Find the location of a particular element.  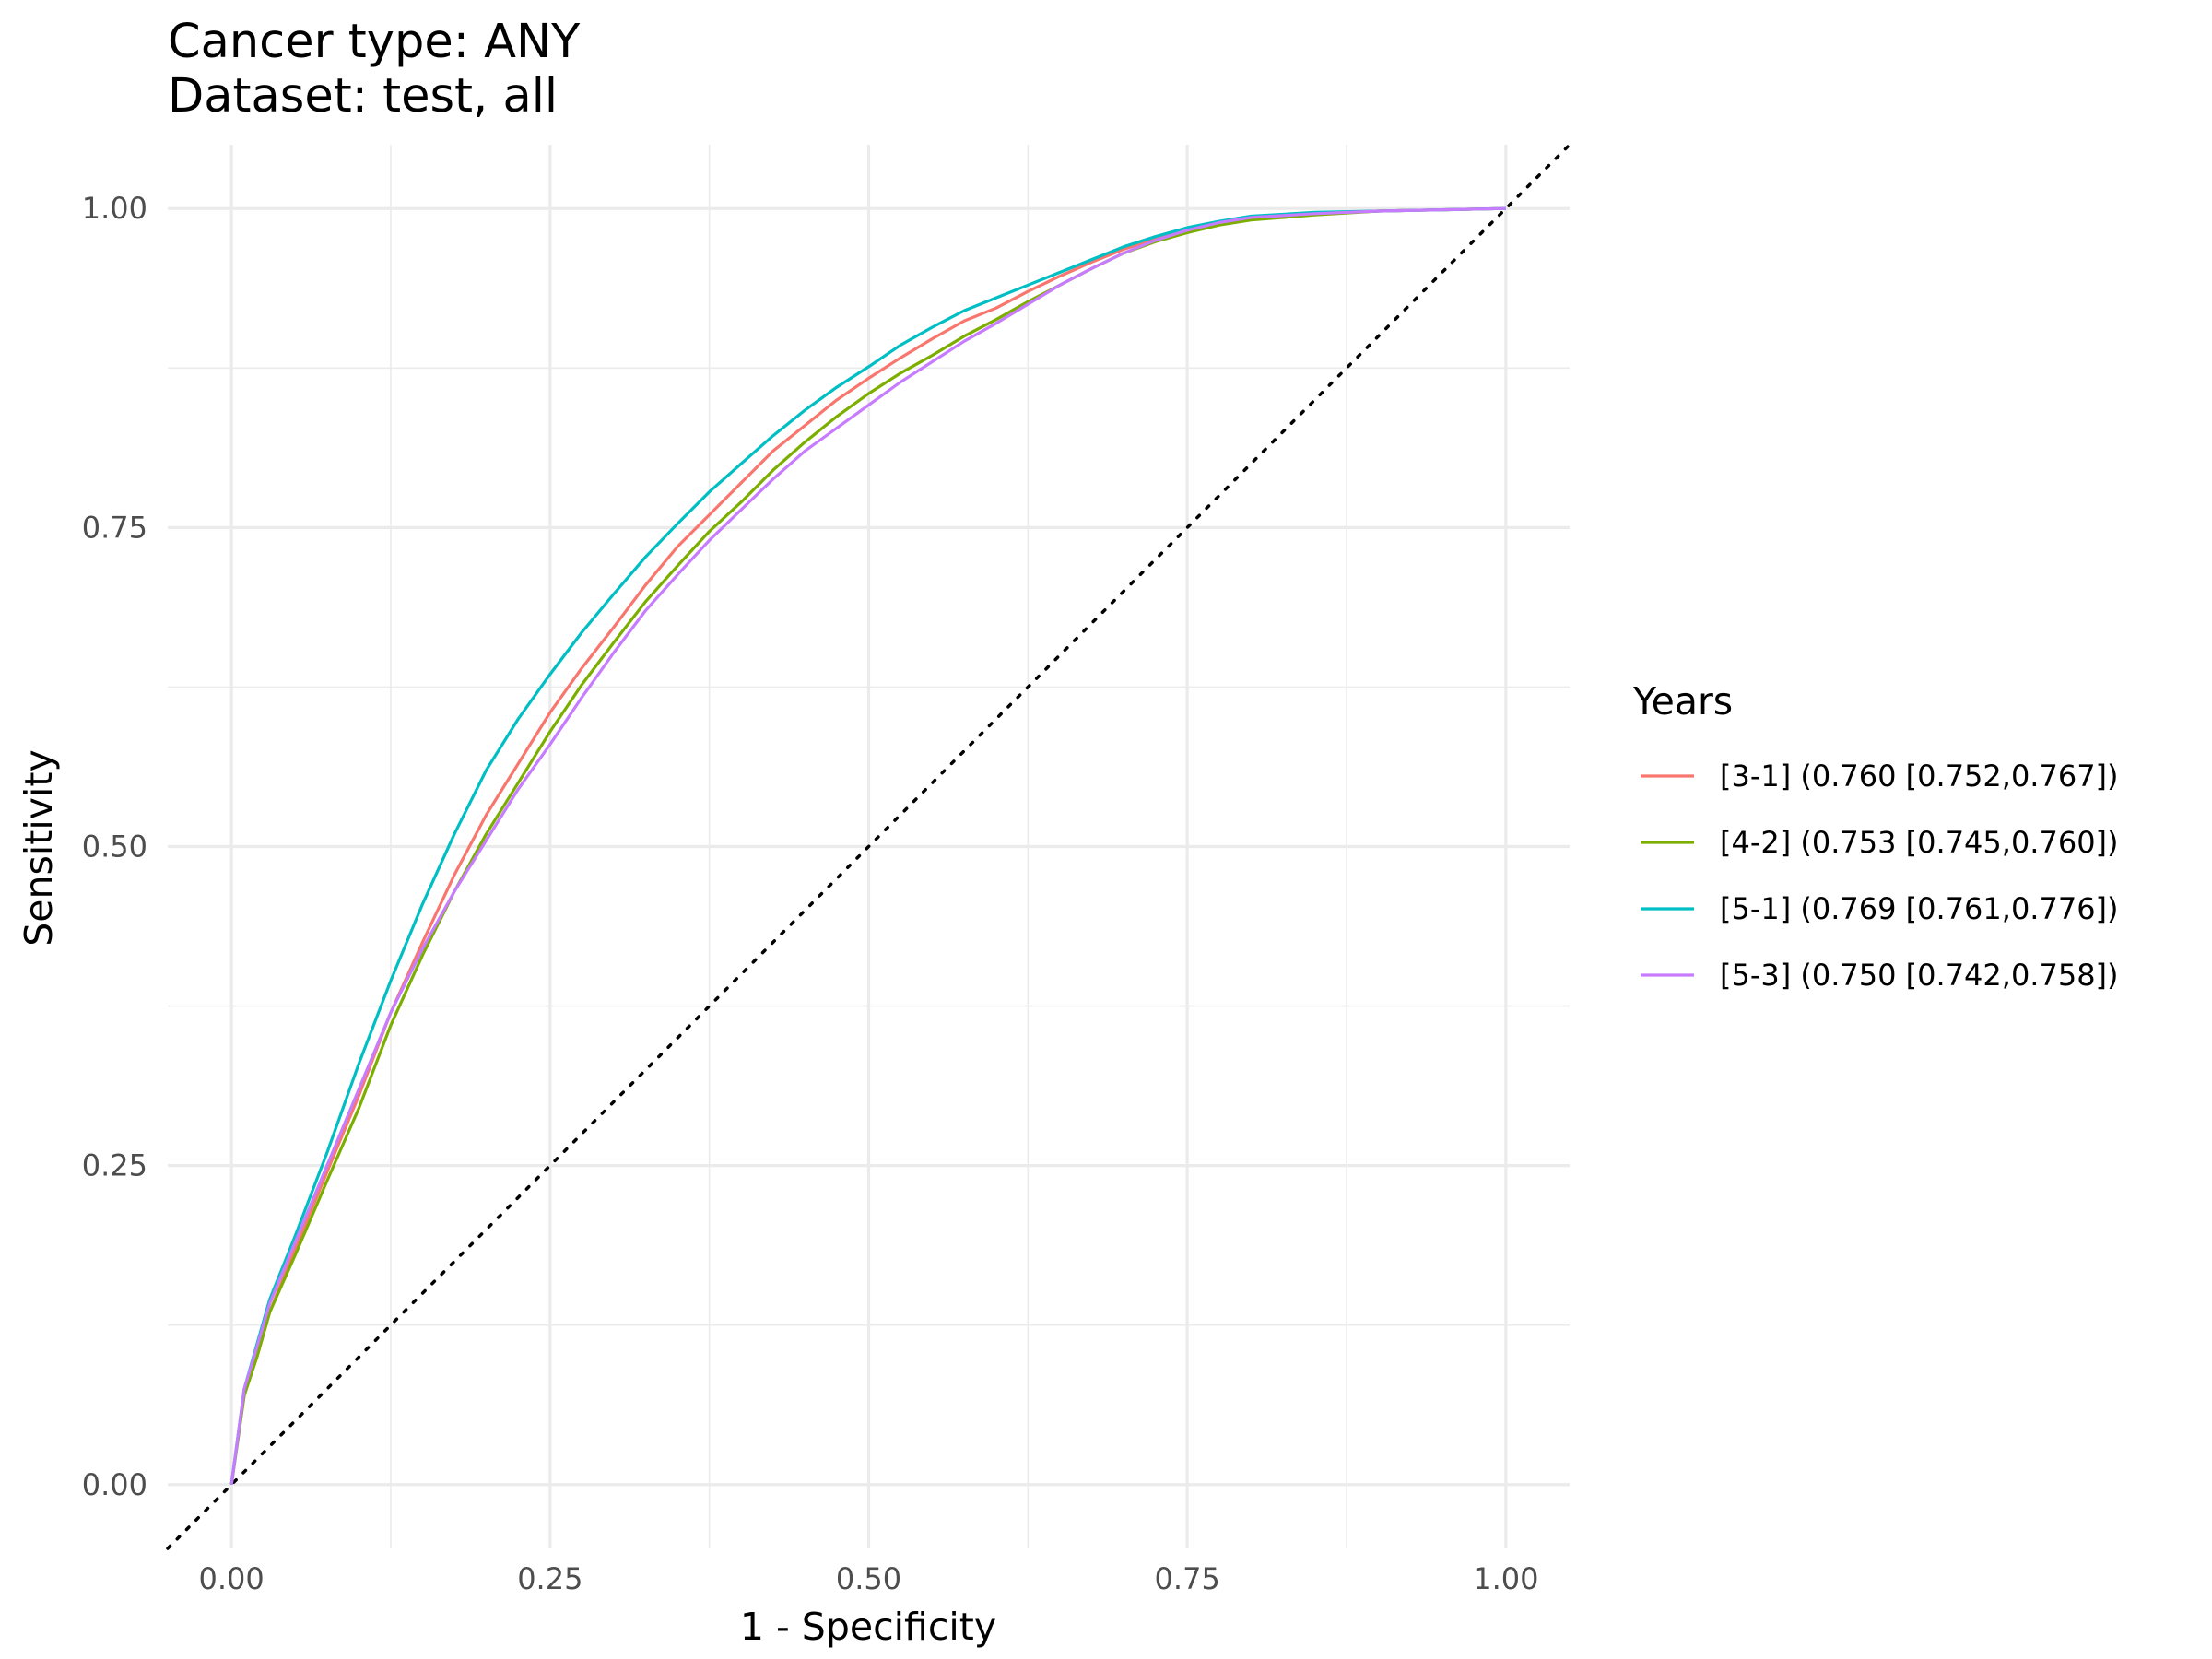

x-tick-label-3: 0.75 is located at coordinates (1187, 1578).